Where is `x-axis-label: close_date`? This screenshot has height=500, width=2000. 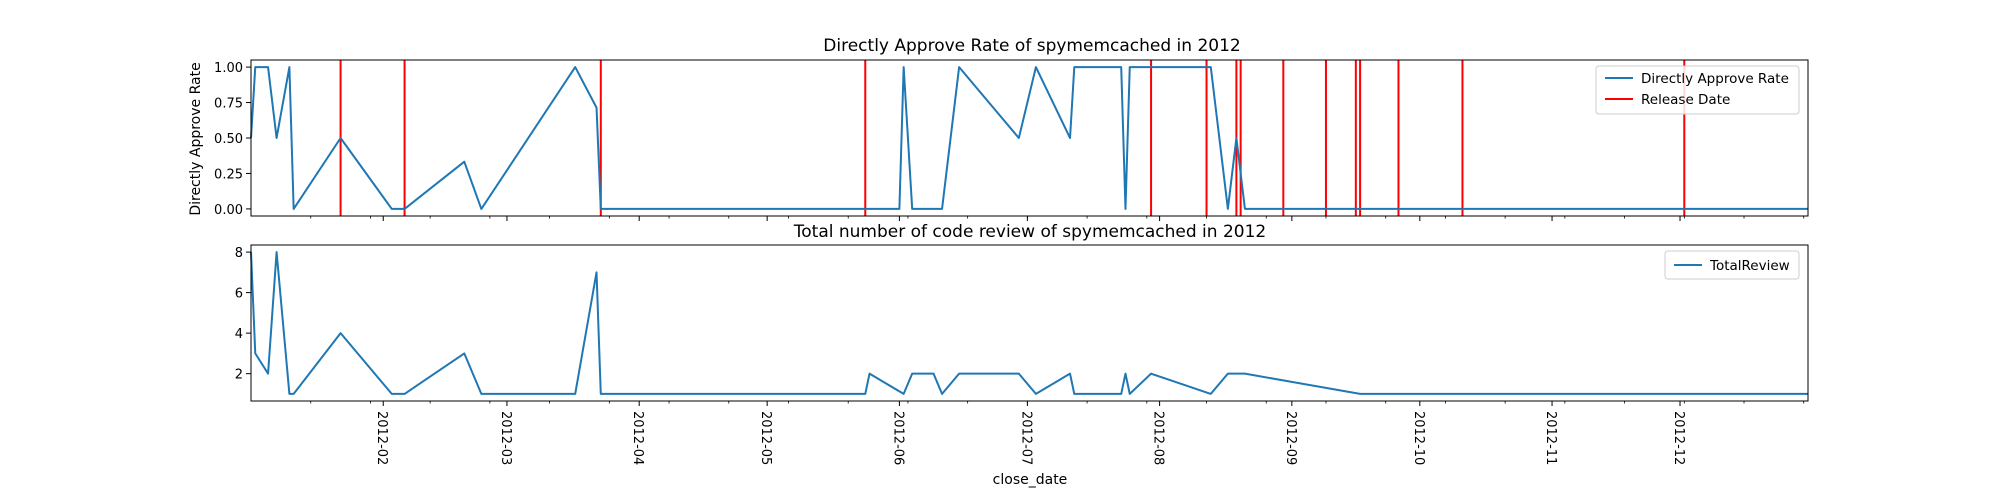 x-axis-label: close_date is located at coordinates (1030, 480).